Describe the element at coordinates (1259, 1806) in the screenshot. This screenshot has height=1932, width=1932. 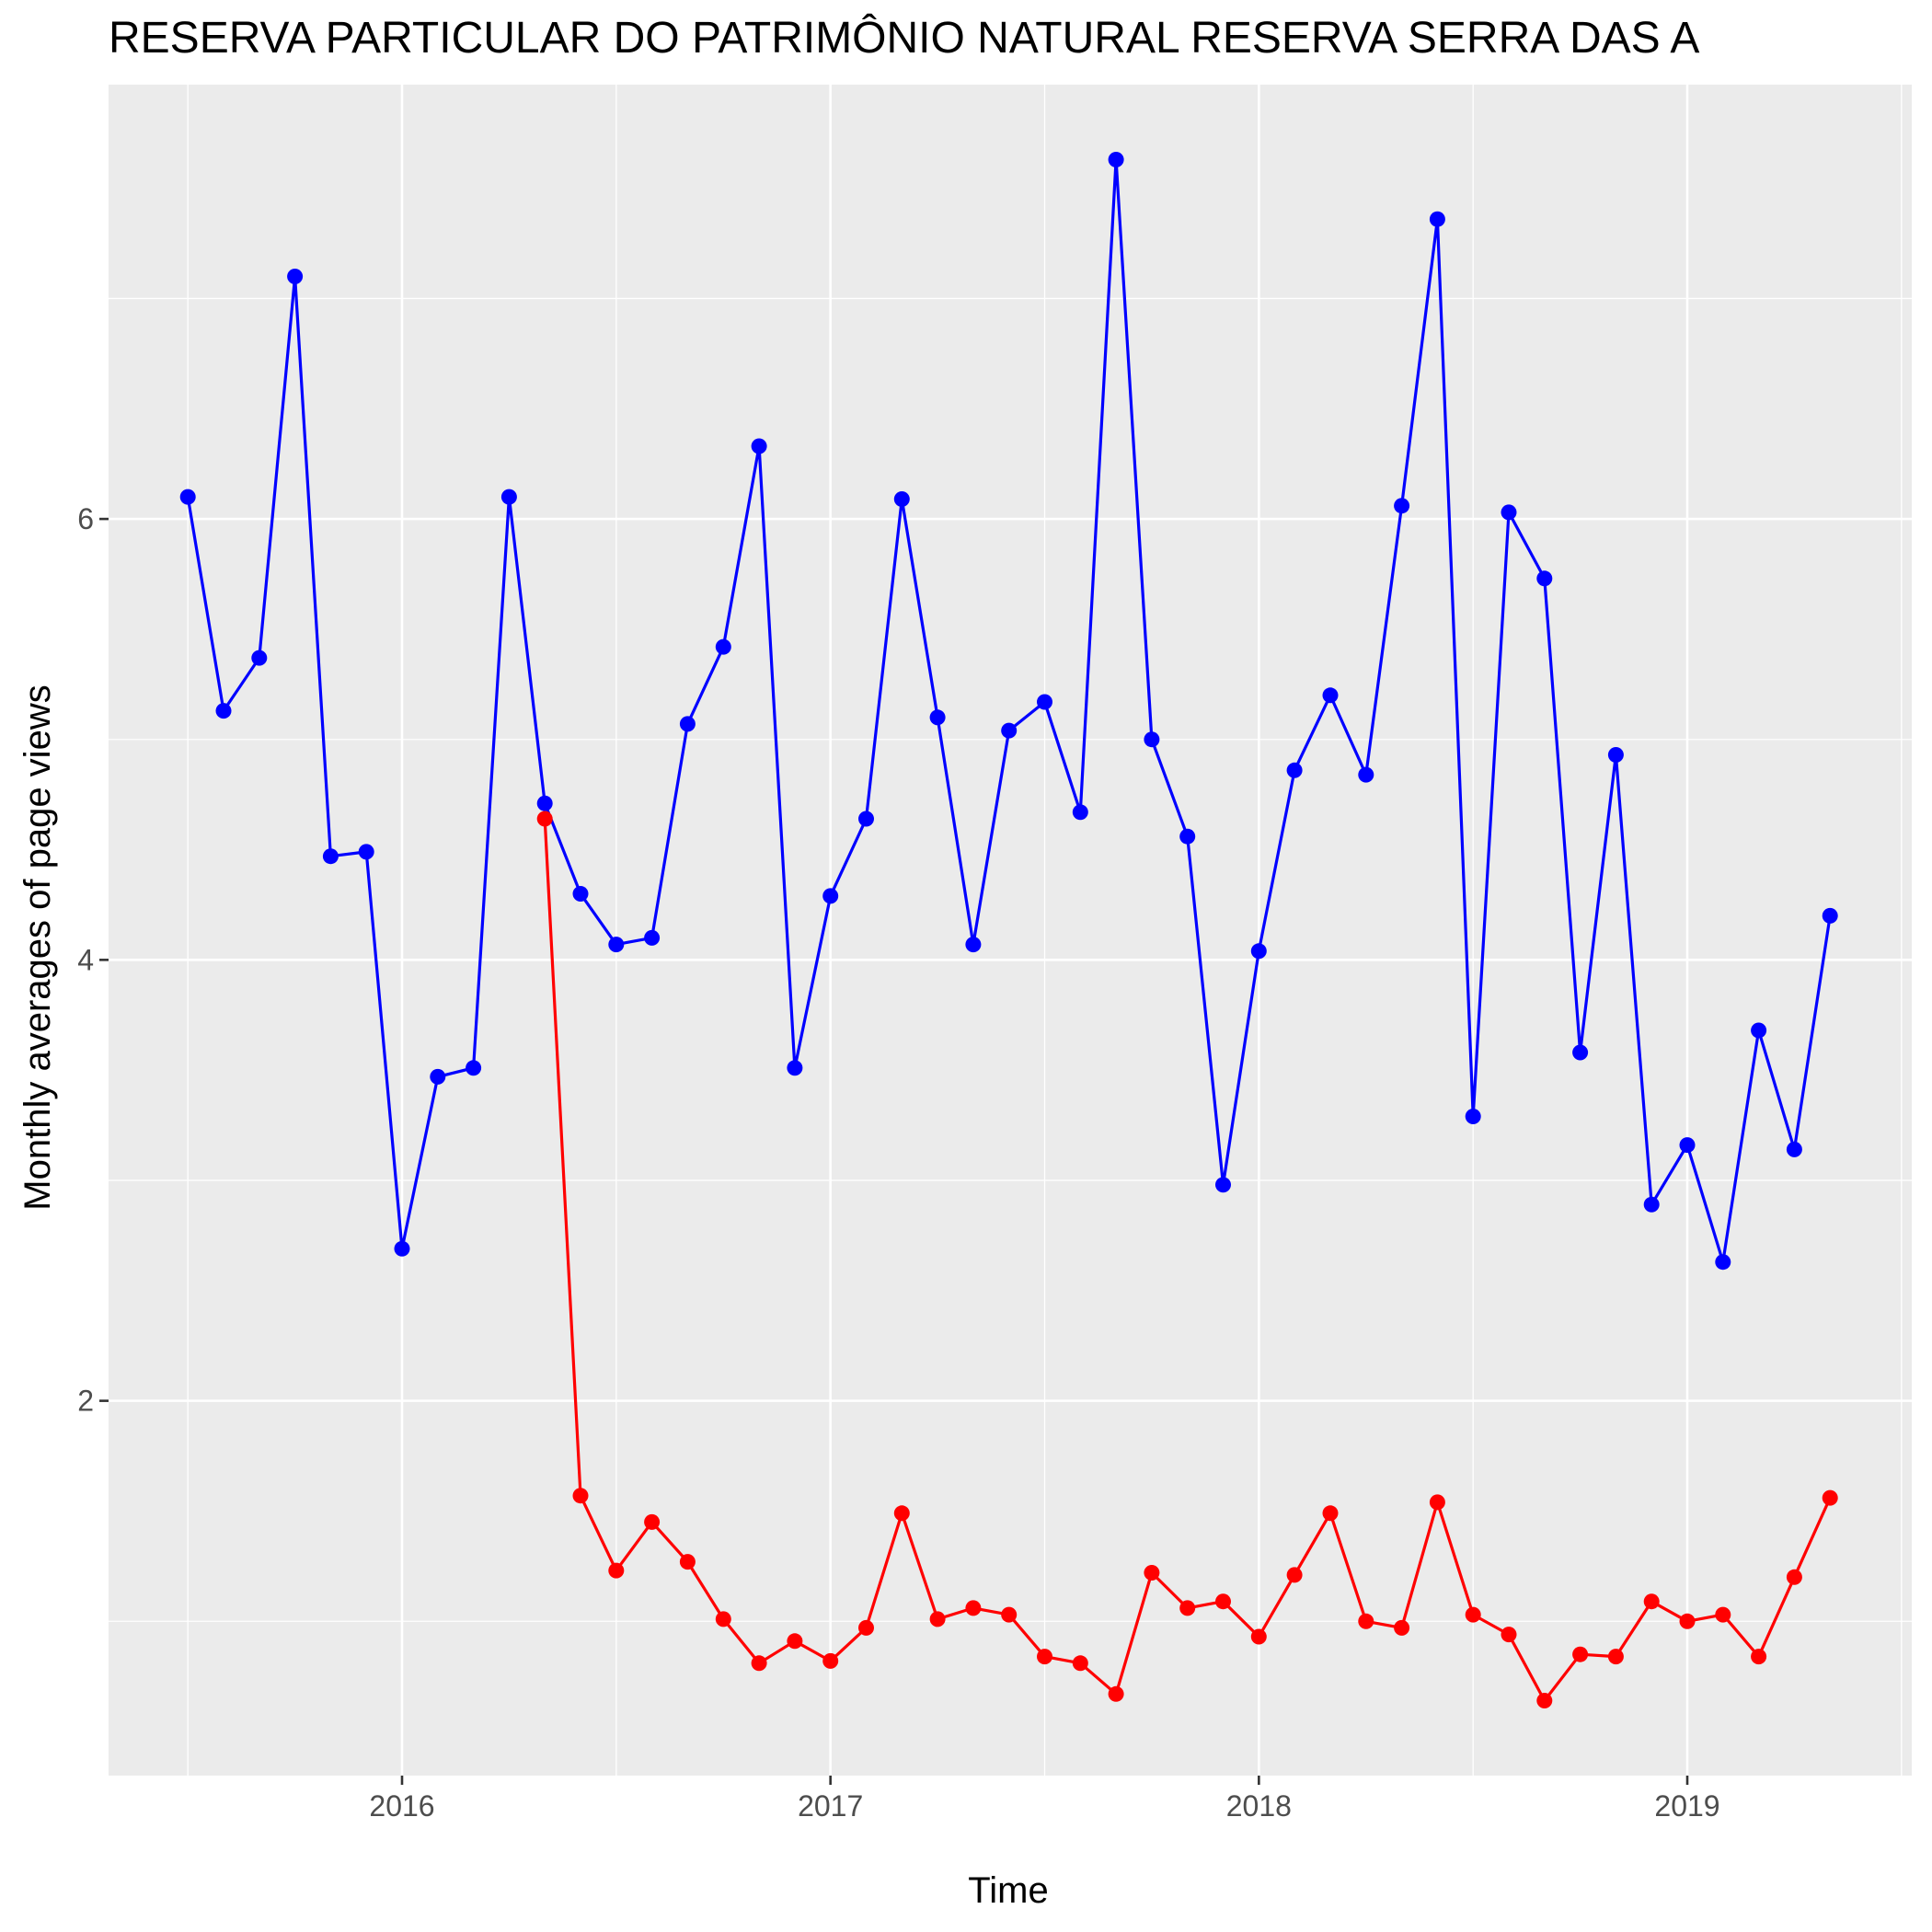
I see `x-tick-label: 2018` at that location.